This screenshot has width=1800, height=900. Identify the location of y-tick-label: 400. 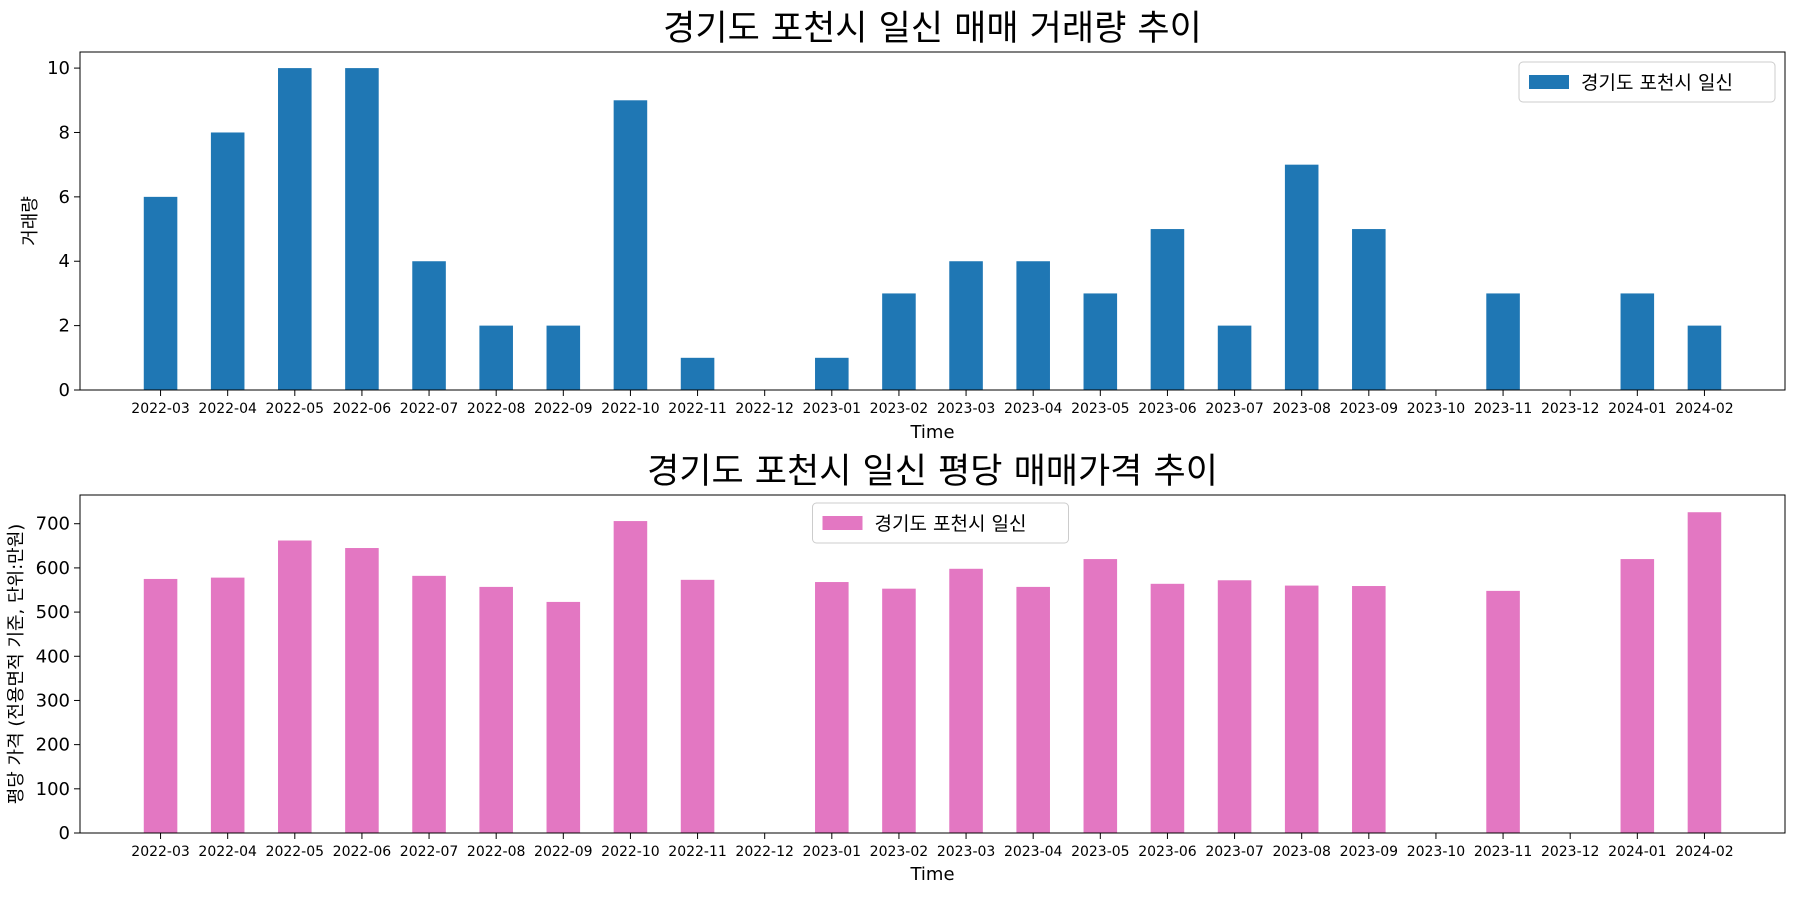
(53, 656).